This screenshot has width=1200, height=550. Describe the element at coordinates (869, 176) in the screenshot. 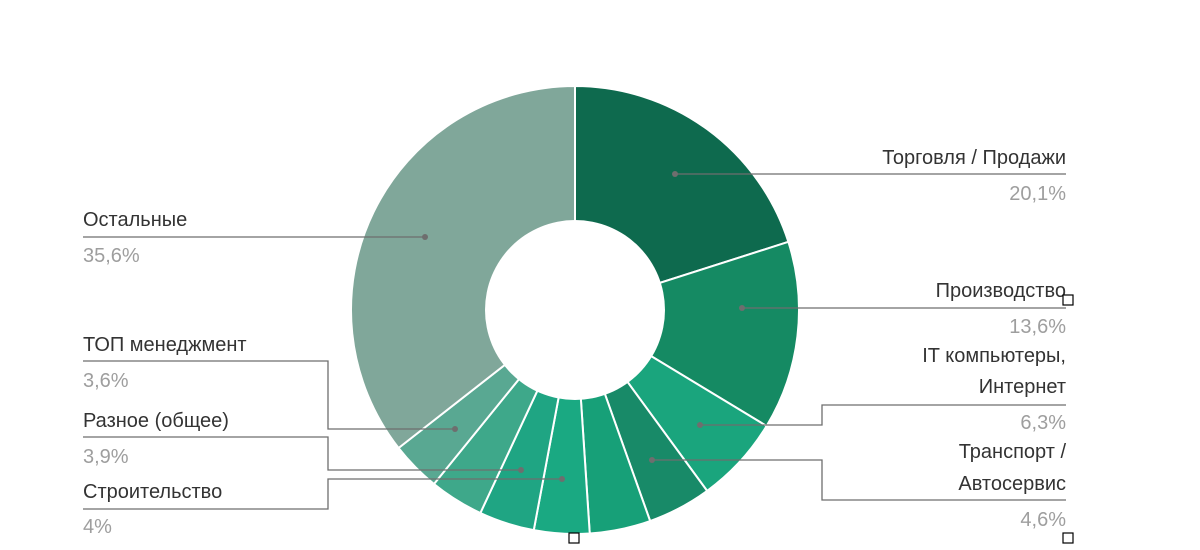

I see `callout-trade-sales: Торговля / Продажи 20,1%` at that location.